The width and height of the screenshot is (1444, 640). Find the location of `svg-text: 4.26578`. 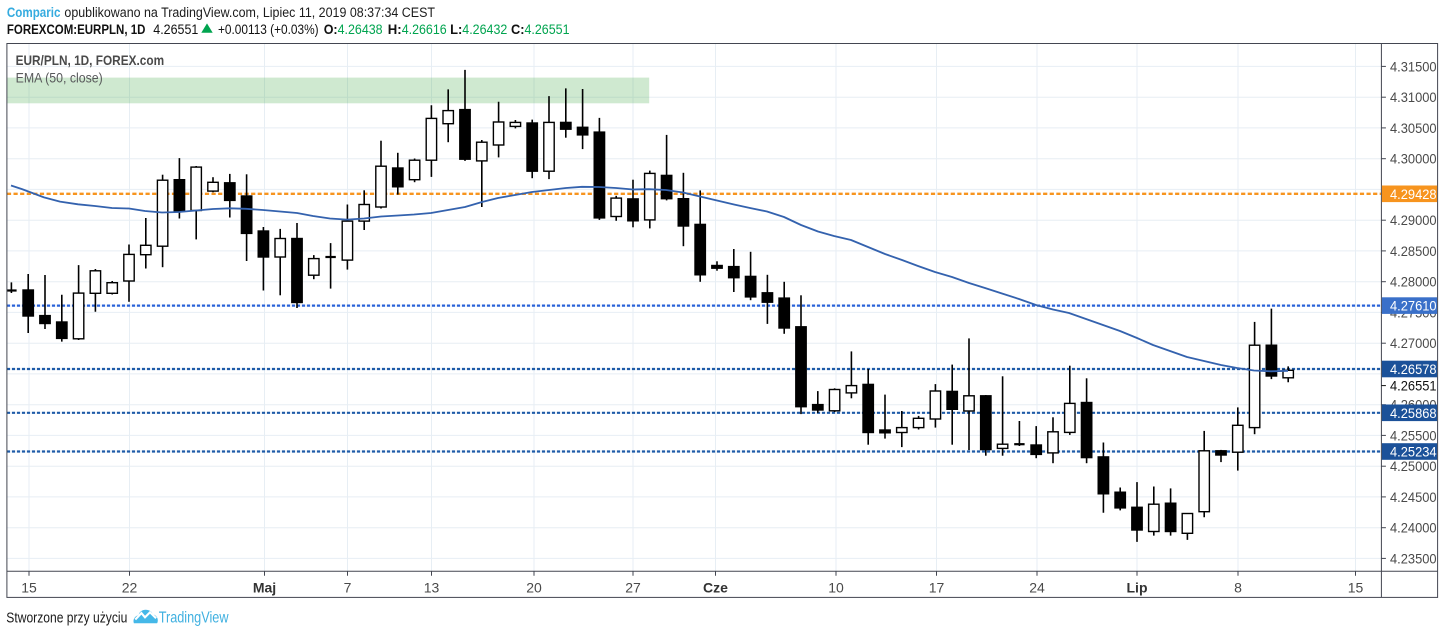

svg-text: 4.26578 is located at coordinates (1413, 369).